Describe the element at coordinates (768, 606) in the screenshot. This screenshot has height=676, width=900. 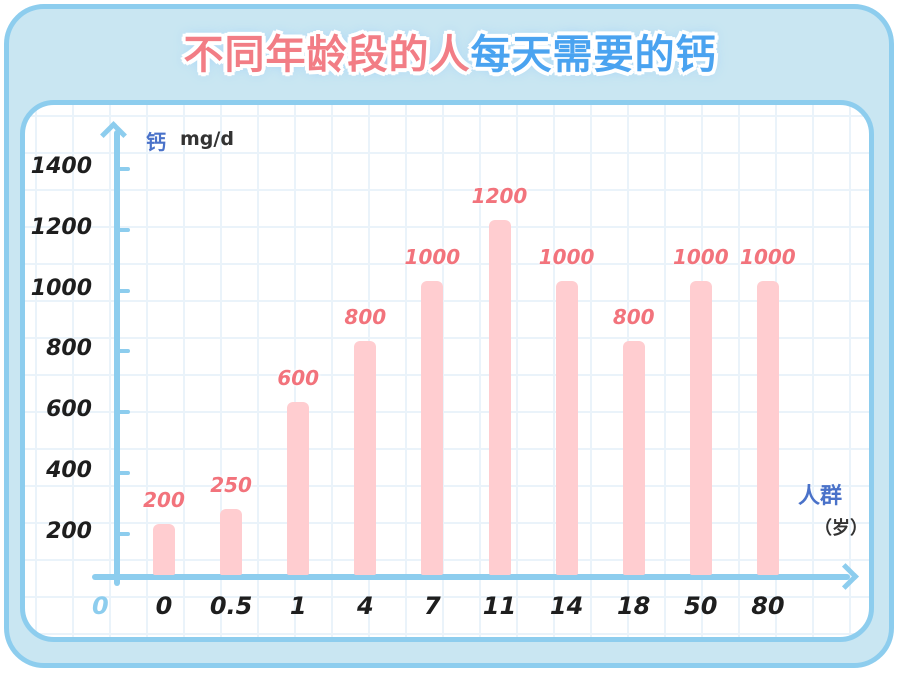
I see `x-tick-label: 80` at that location.